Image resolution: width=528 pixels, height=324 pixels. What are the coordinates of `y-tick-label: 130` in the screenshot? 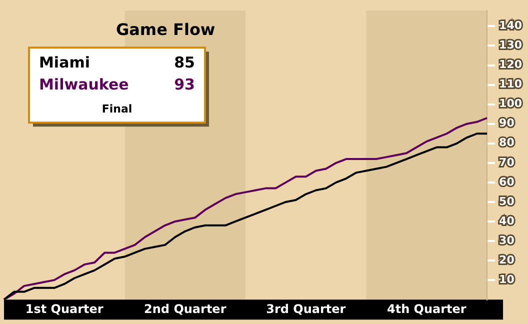 It's located at (510, 45).